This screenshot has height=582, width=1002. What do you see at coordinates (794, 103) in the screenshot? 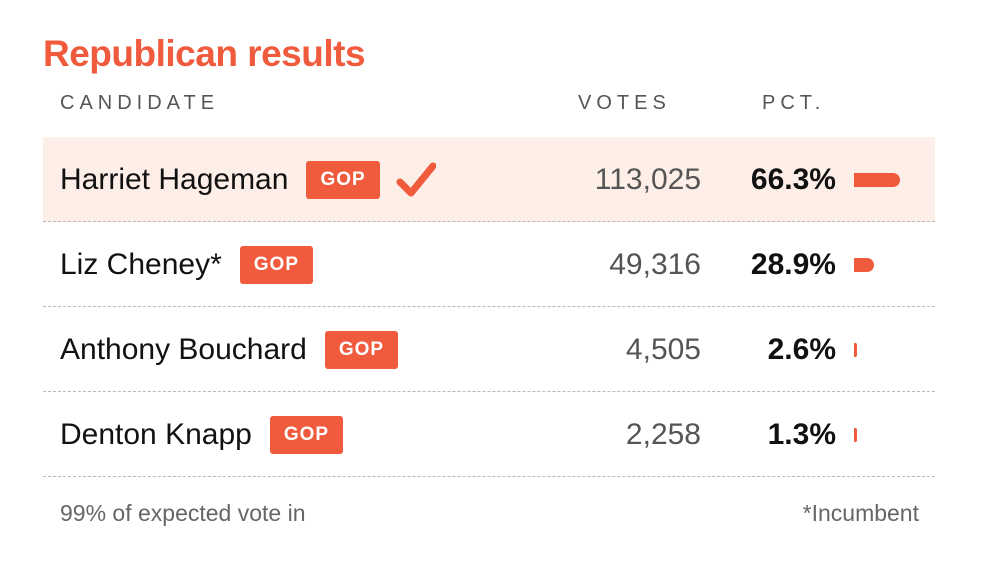
I see `column-header-pct: PCT.` at bounding box center [794, 103].